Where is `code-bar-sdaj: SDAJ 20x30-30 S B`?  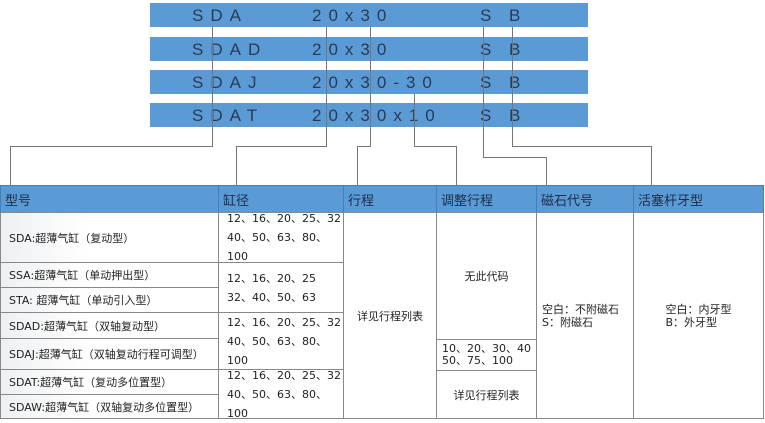
code-bar-sdaj: SDAJ 20x30-30 S B is located at coordinates (369, 82).